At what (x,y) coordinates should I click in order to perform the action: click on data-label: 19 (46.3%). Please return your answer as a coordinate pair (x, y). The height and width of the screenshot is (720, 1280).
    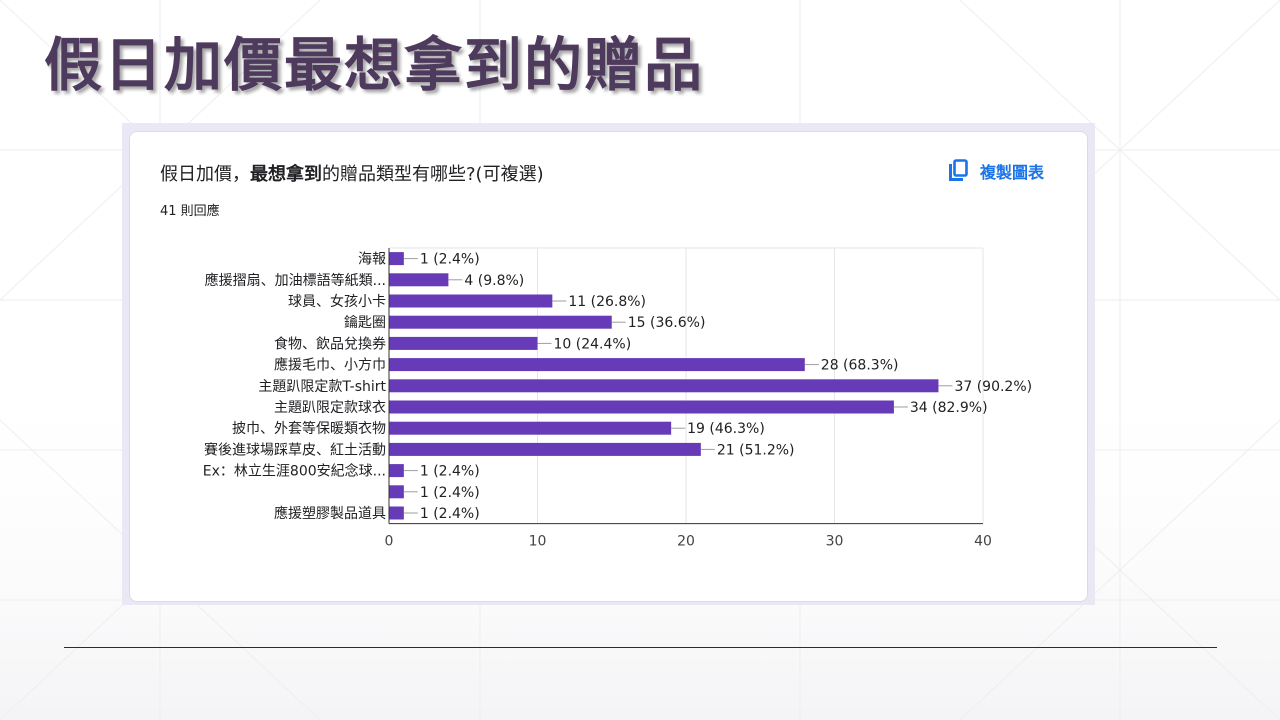
    Looking at the image, I should click on (726, 429).